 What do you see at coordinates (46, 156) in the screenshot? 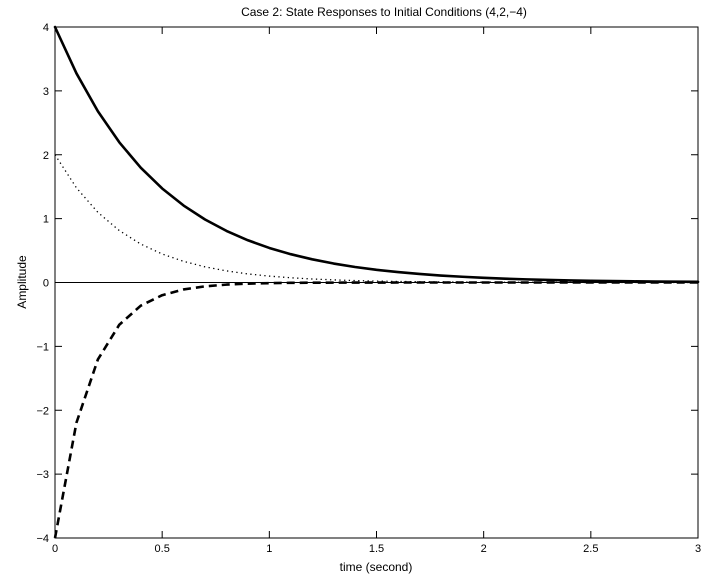
I see `y-tick-label: 2` at bounding box center [46, 156].